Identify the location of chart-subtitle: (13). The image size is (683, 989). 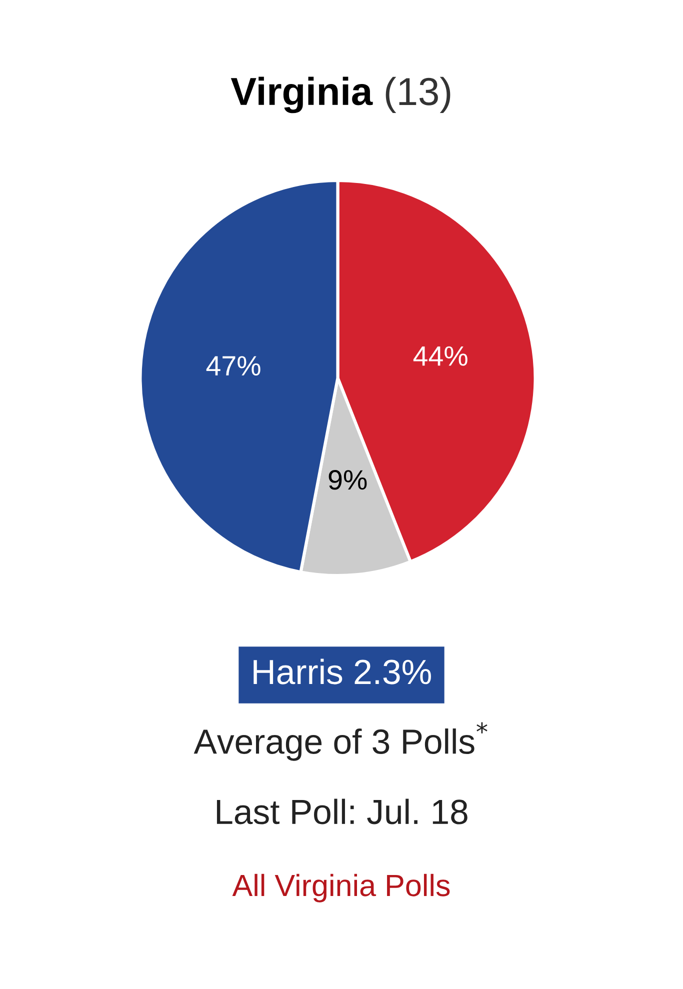
(418, 95).